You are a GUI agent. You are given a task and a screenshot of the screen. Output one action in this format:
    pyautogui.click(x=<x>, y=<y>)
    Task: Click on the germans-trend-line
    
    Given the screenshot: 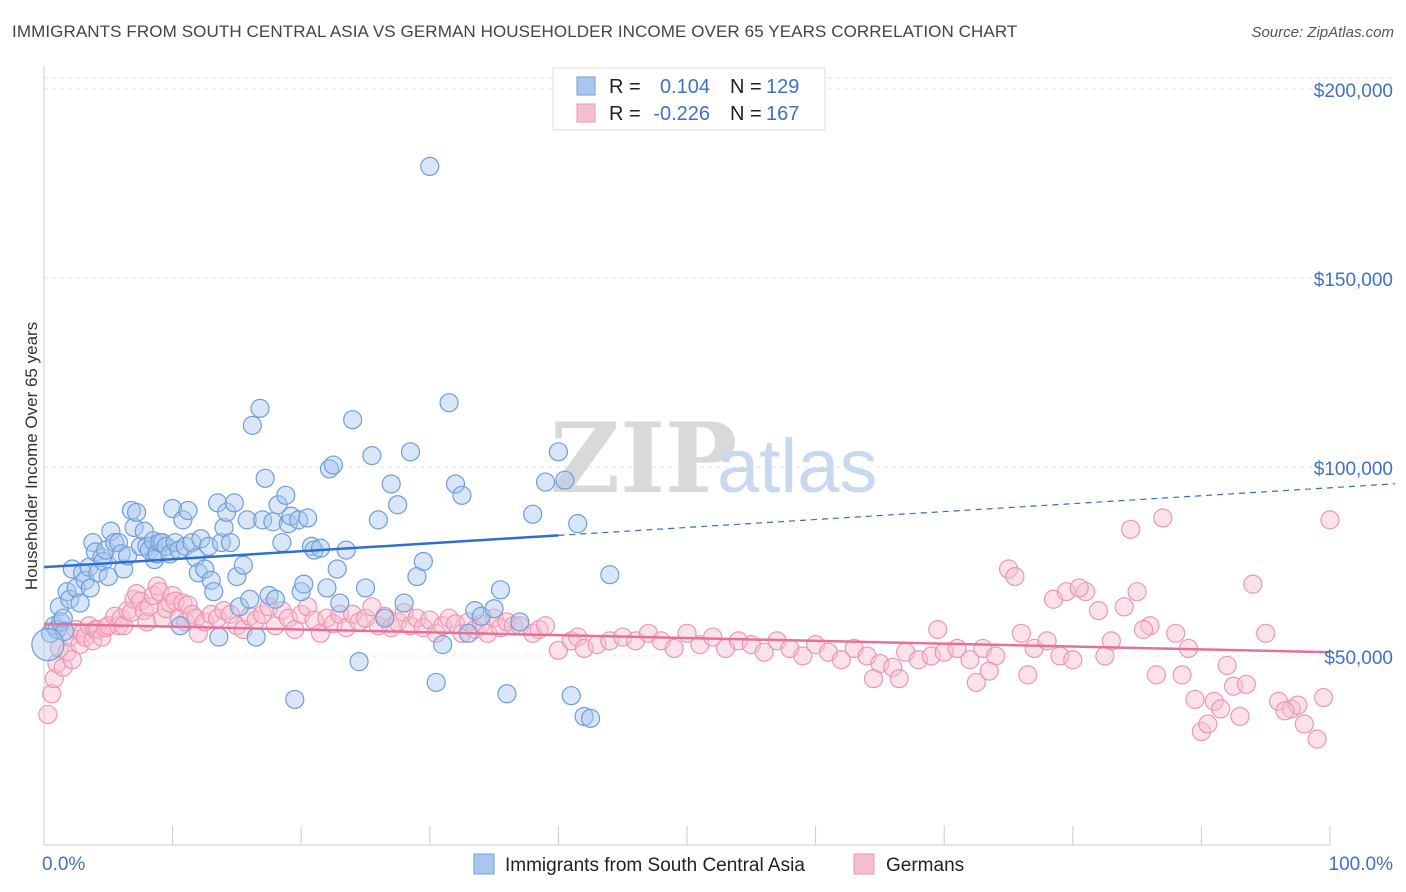 What is the action you would take?
    pyautogui.click(x=687, y=638)
    